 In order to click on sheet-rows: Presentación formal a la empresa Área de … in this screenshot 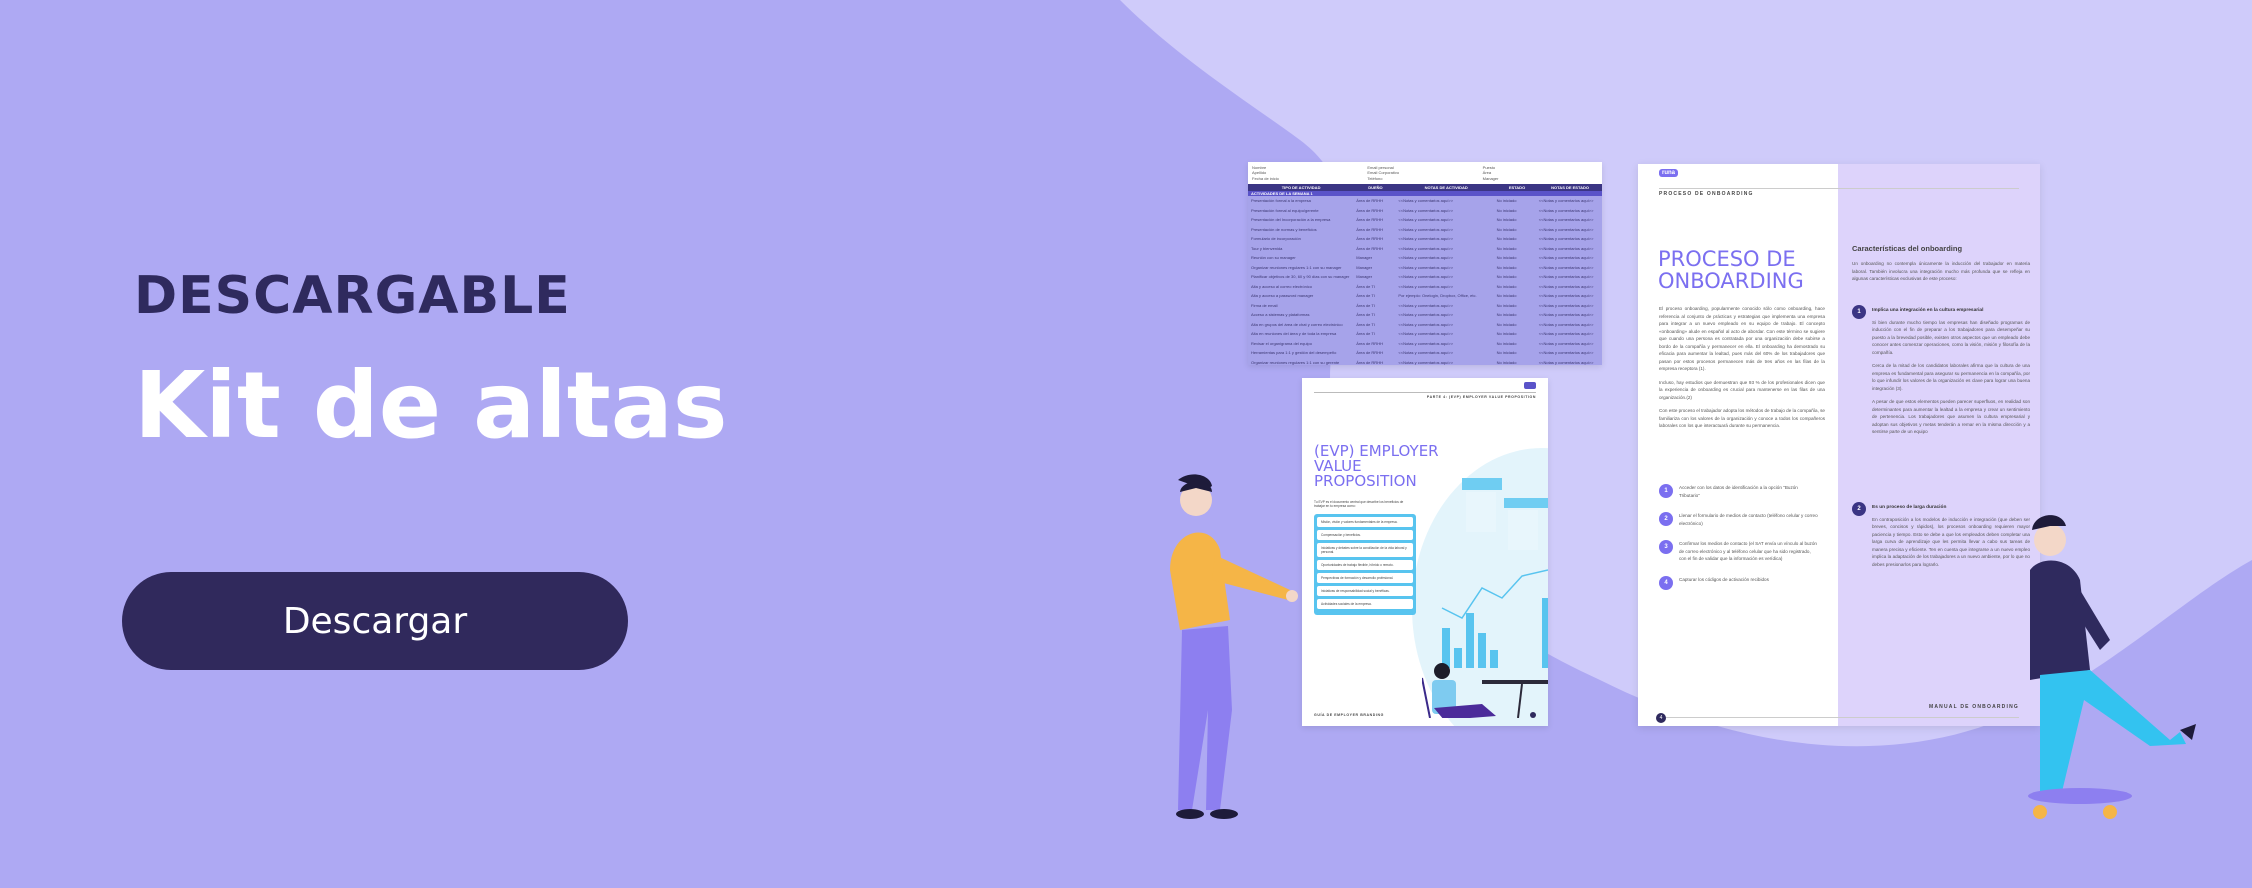, I will do `click(1425, 280)`.